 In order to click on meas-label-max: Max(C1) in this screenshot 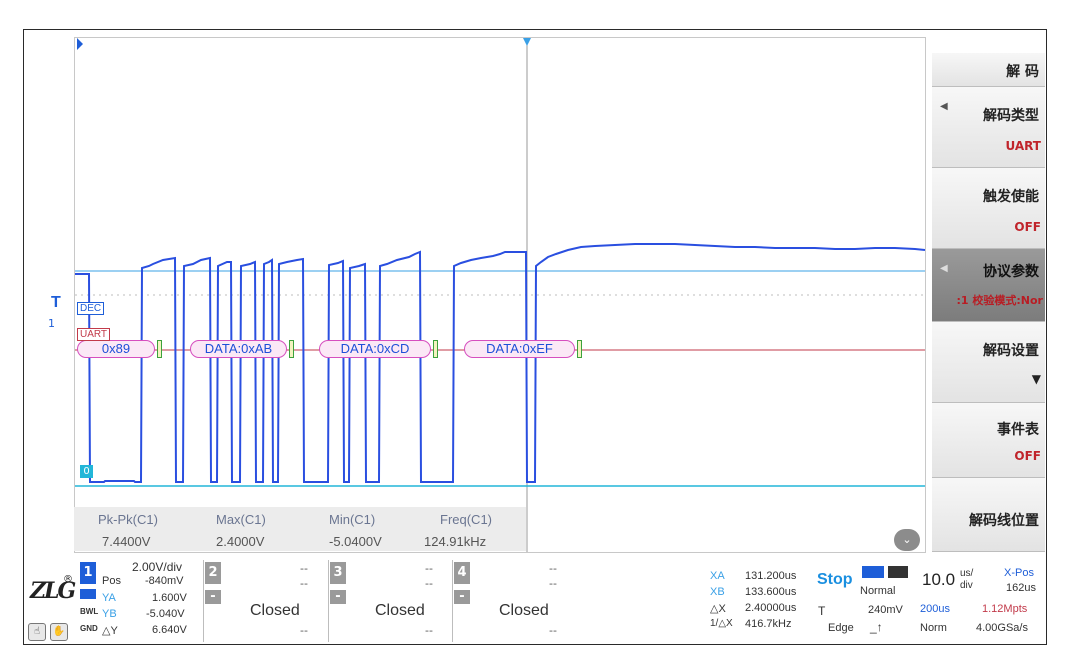, I will do `click(241, 519)`.